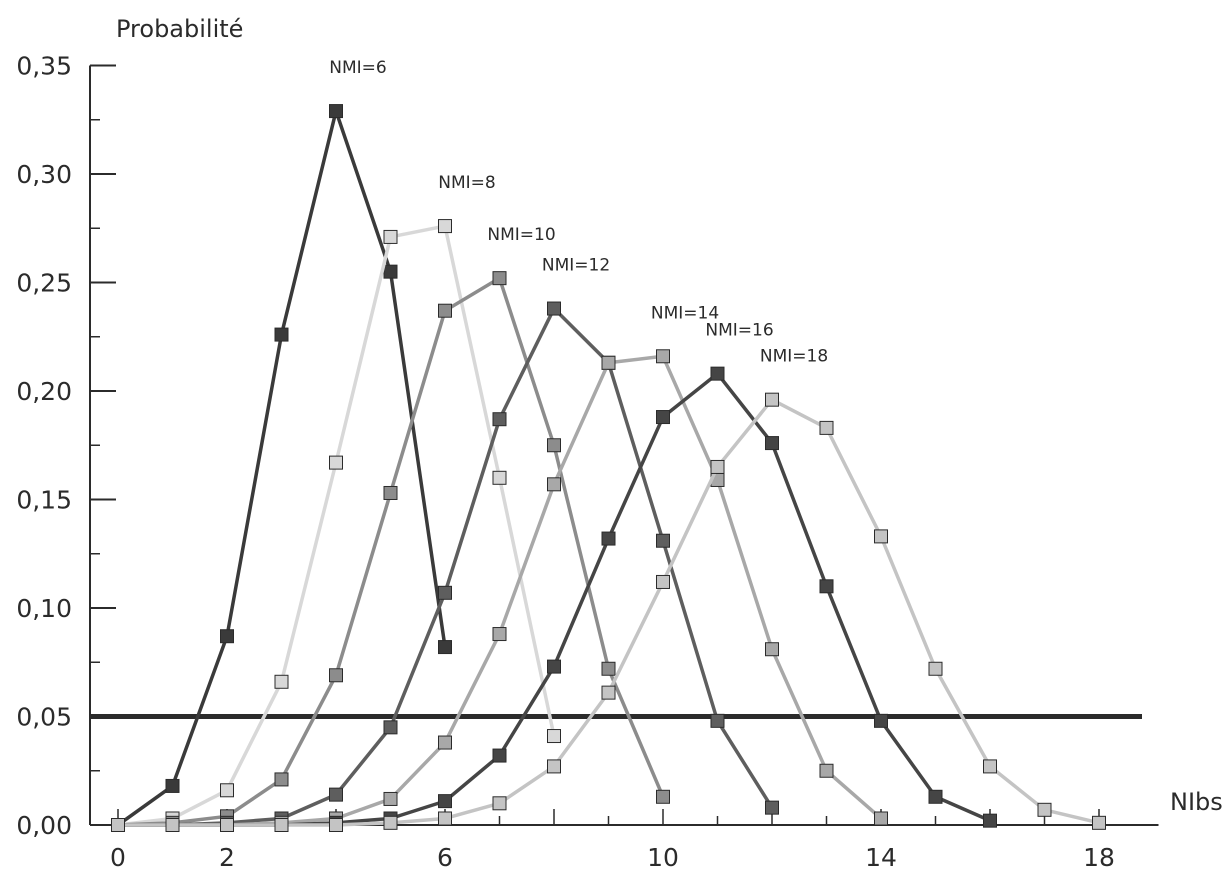 This screenshot has width=1231, height=871. Describe the element at coordinates (739, 331) in the screenshot. I see `series-label: NMI=16` at that location.